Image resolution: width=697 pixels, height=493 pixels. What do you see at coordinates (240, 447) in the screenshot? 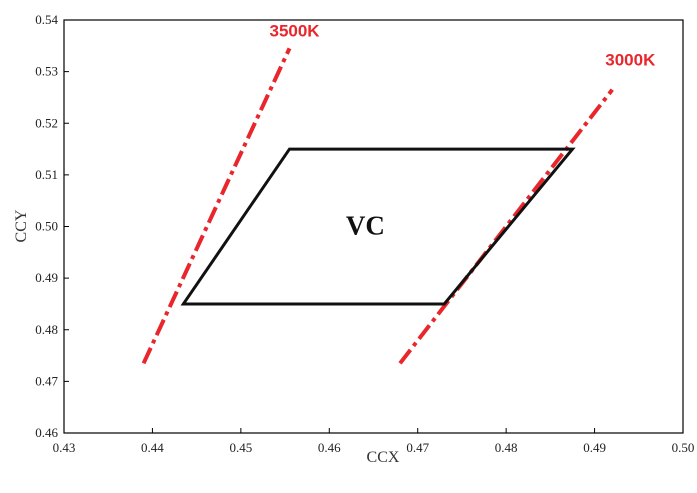
I see `x-tick-label: 0.45` at bounding box center [240, 447].